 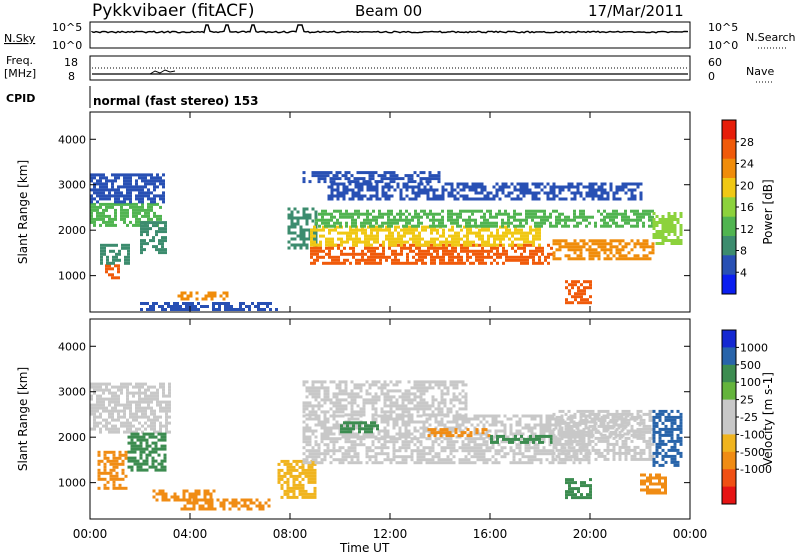 I want to click on nsearch-max-label: 10^5, so click(x=723, y=27).